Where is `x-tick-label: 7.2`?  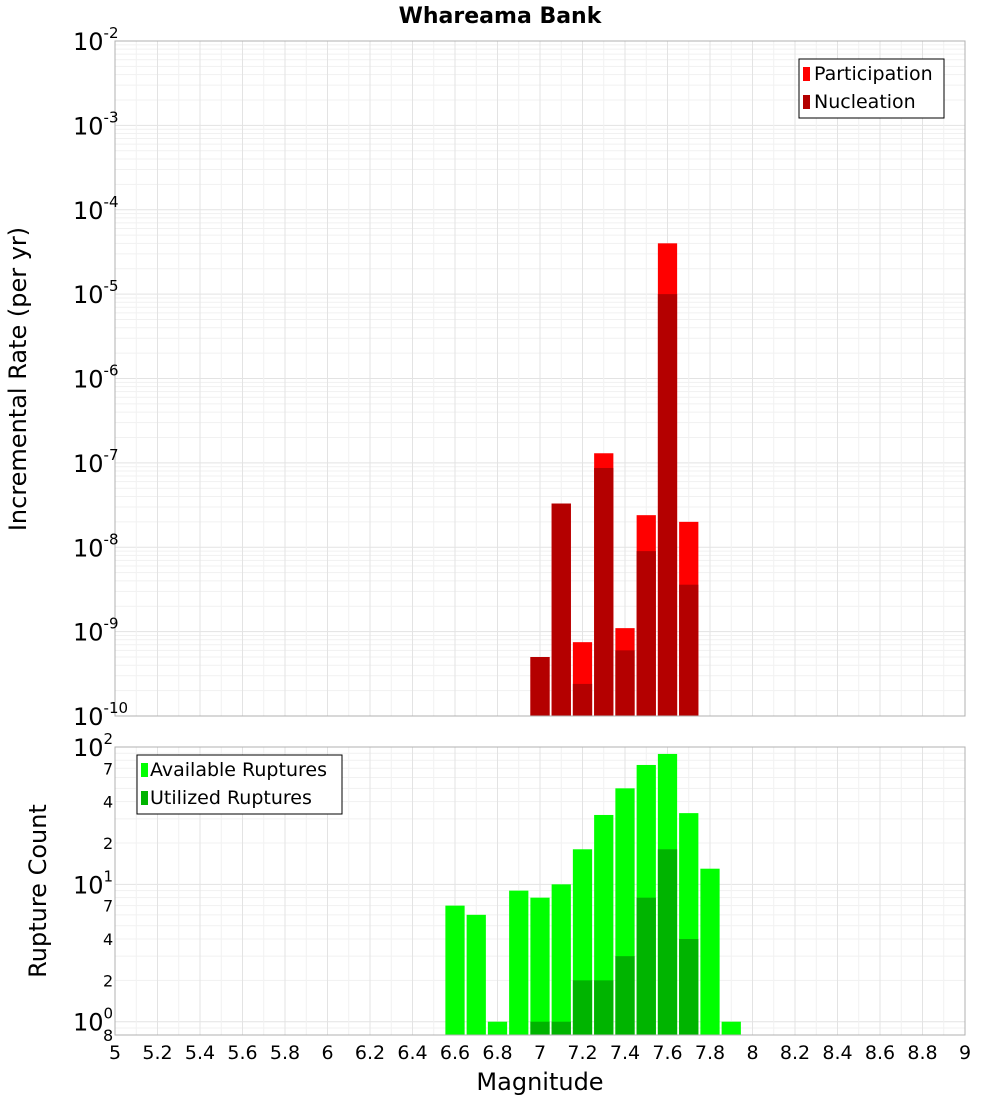
x-tick-label: 7.2 is located at coordinates (582, 1053).